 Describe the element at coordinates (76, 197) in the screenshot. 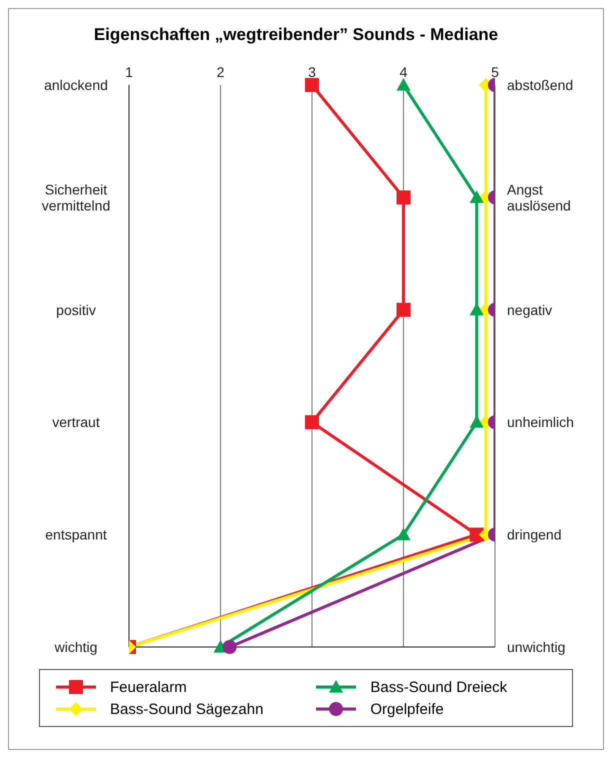

I see `y-tick-label: Sicherheit vermittelnd` at that location.